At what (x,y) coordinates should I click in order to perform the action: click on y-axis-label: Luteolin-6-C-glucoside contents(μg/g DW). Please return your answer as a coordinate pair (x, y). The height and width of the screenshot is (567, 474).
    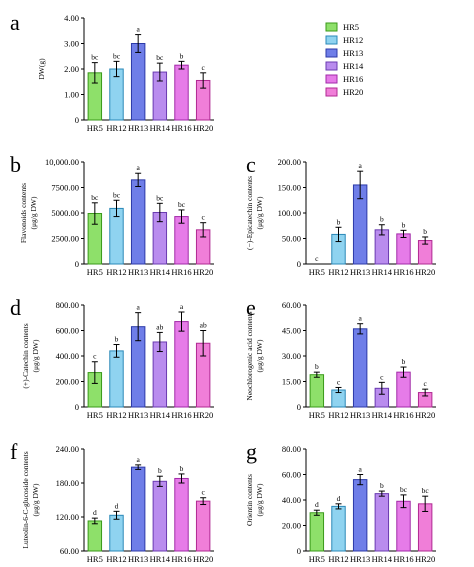
    Looking at the image, I should click on (30, 499).